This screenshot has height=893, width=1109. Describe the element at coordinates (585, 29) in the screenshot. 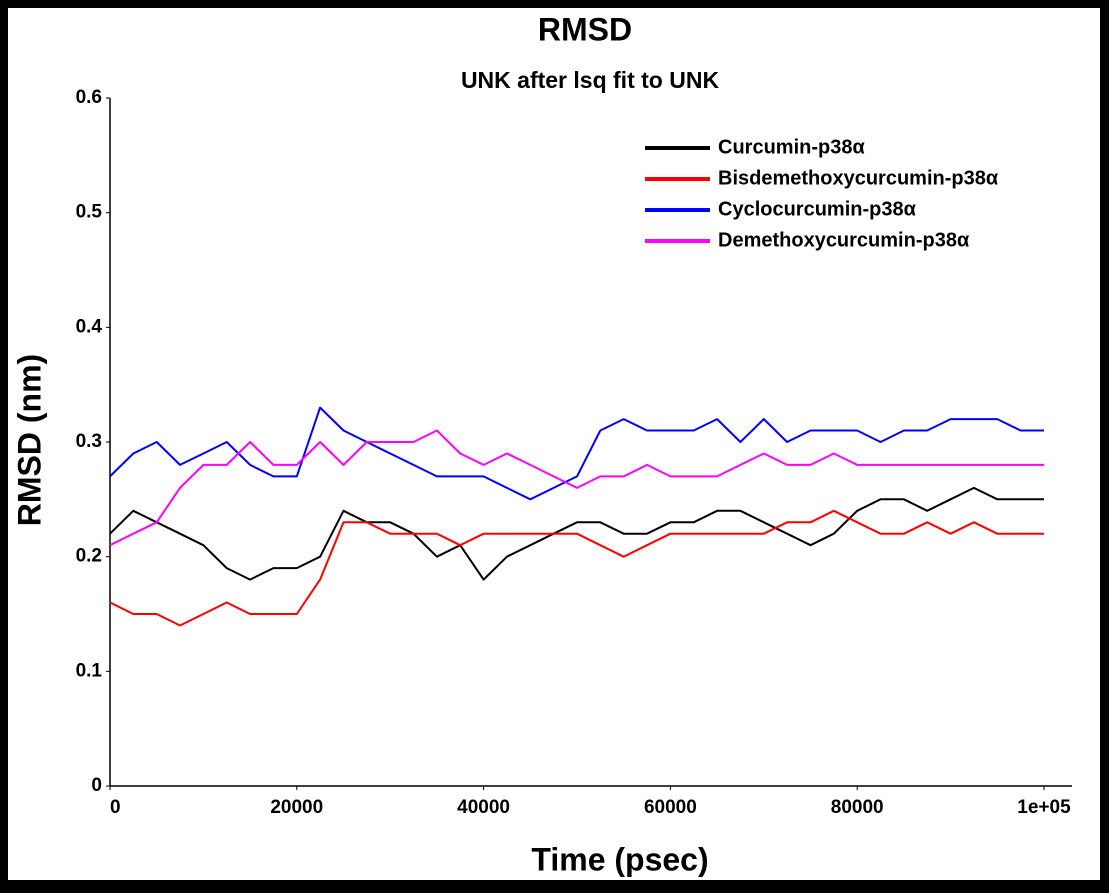

I see `chart-title: RMSD` at that location.